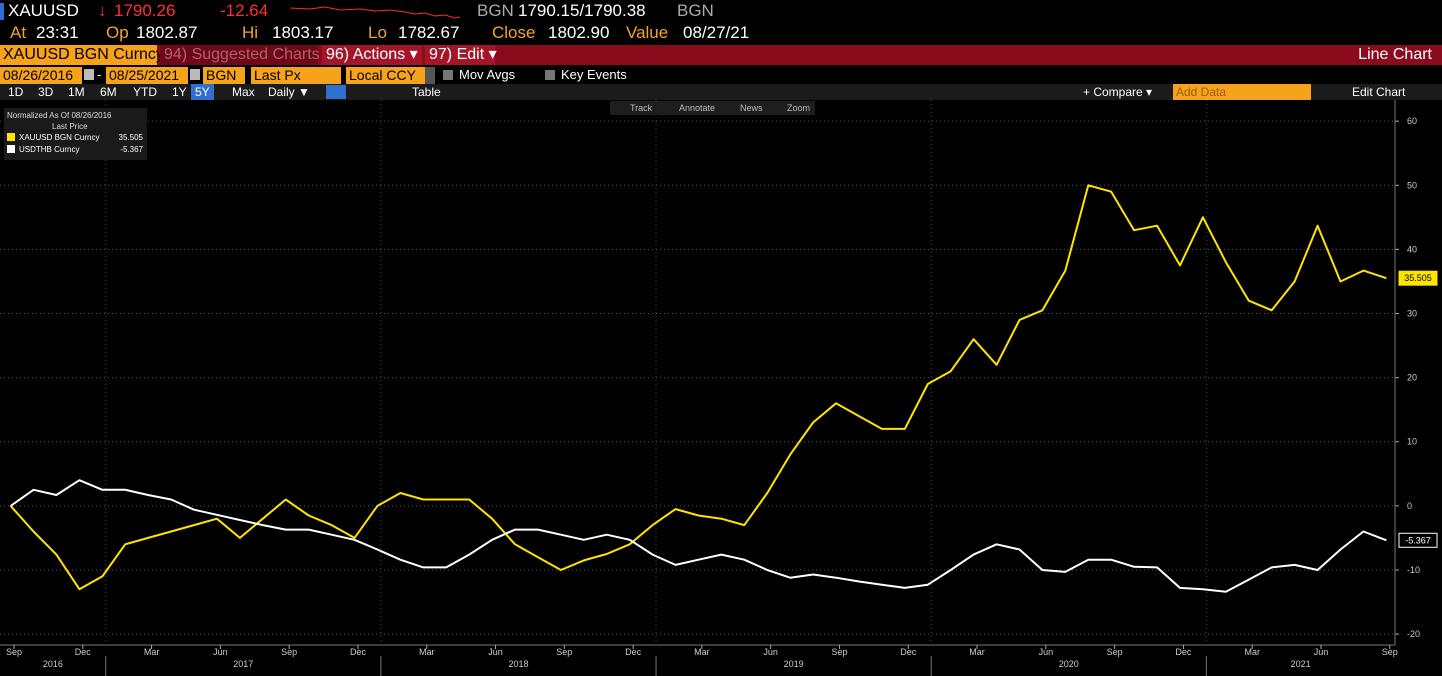 The height and width of the screenshot is (676, 1442). Describe the element at coordinates (167, 32) in the screenshot. I see `stat-value: 1802.87` at that location.